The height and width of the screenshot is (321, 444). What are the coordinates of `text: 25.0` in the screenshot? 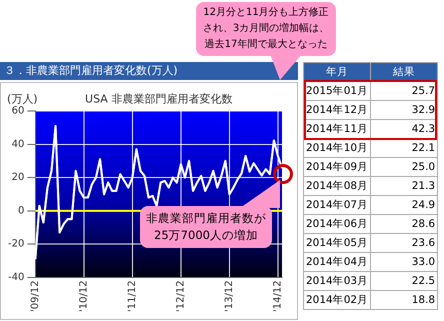 It's located at (404, 167).